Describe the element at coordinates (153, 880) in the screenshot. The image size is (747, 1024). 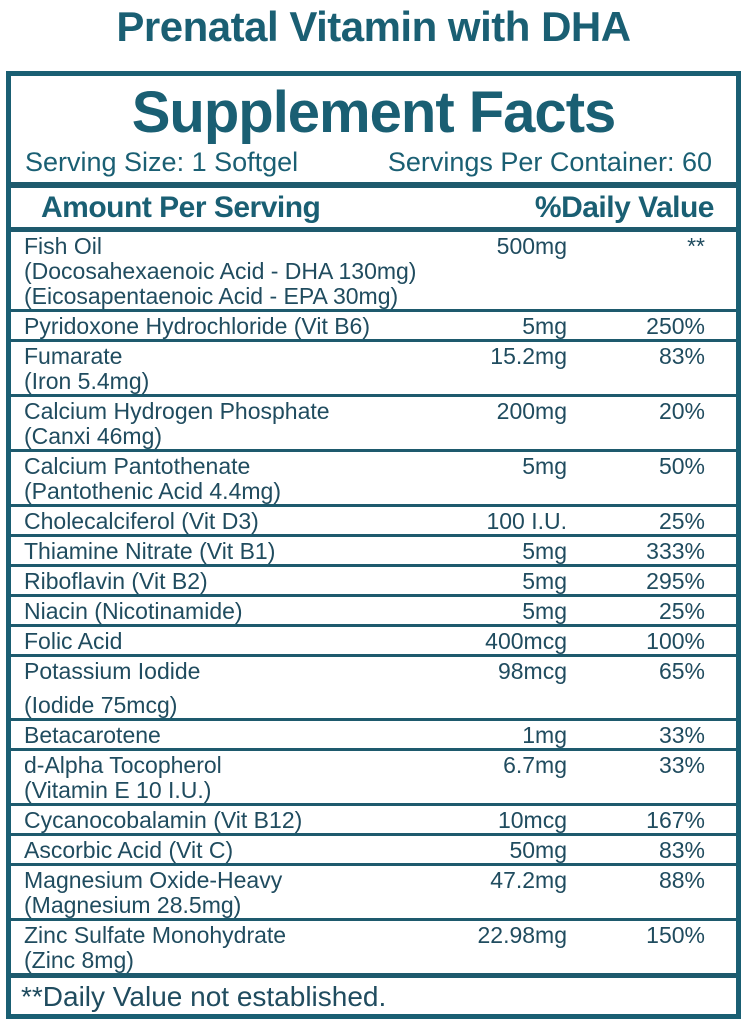
I see `ingredient-name: Magnesium Oxide-Heavy` at that location.